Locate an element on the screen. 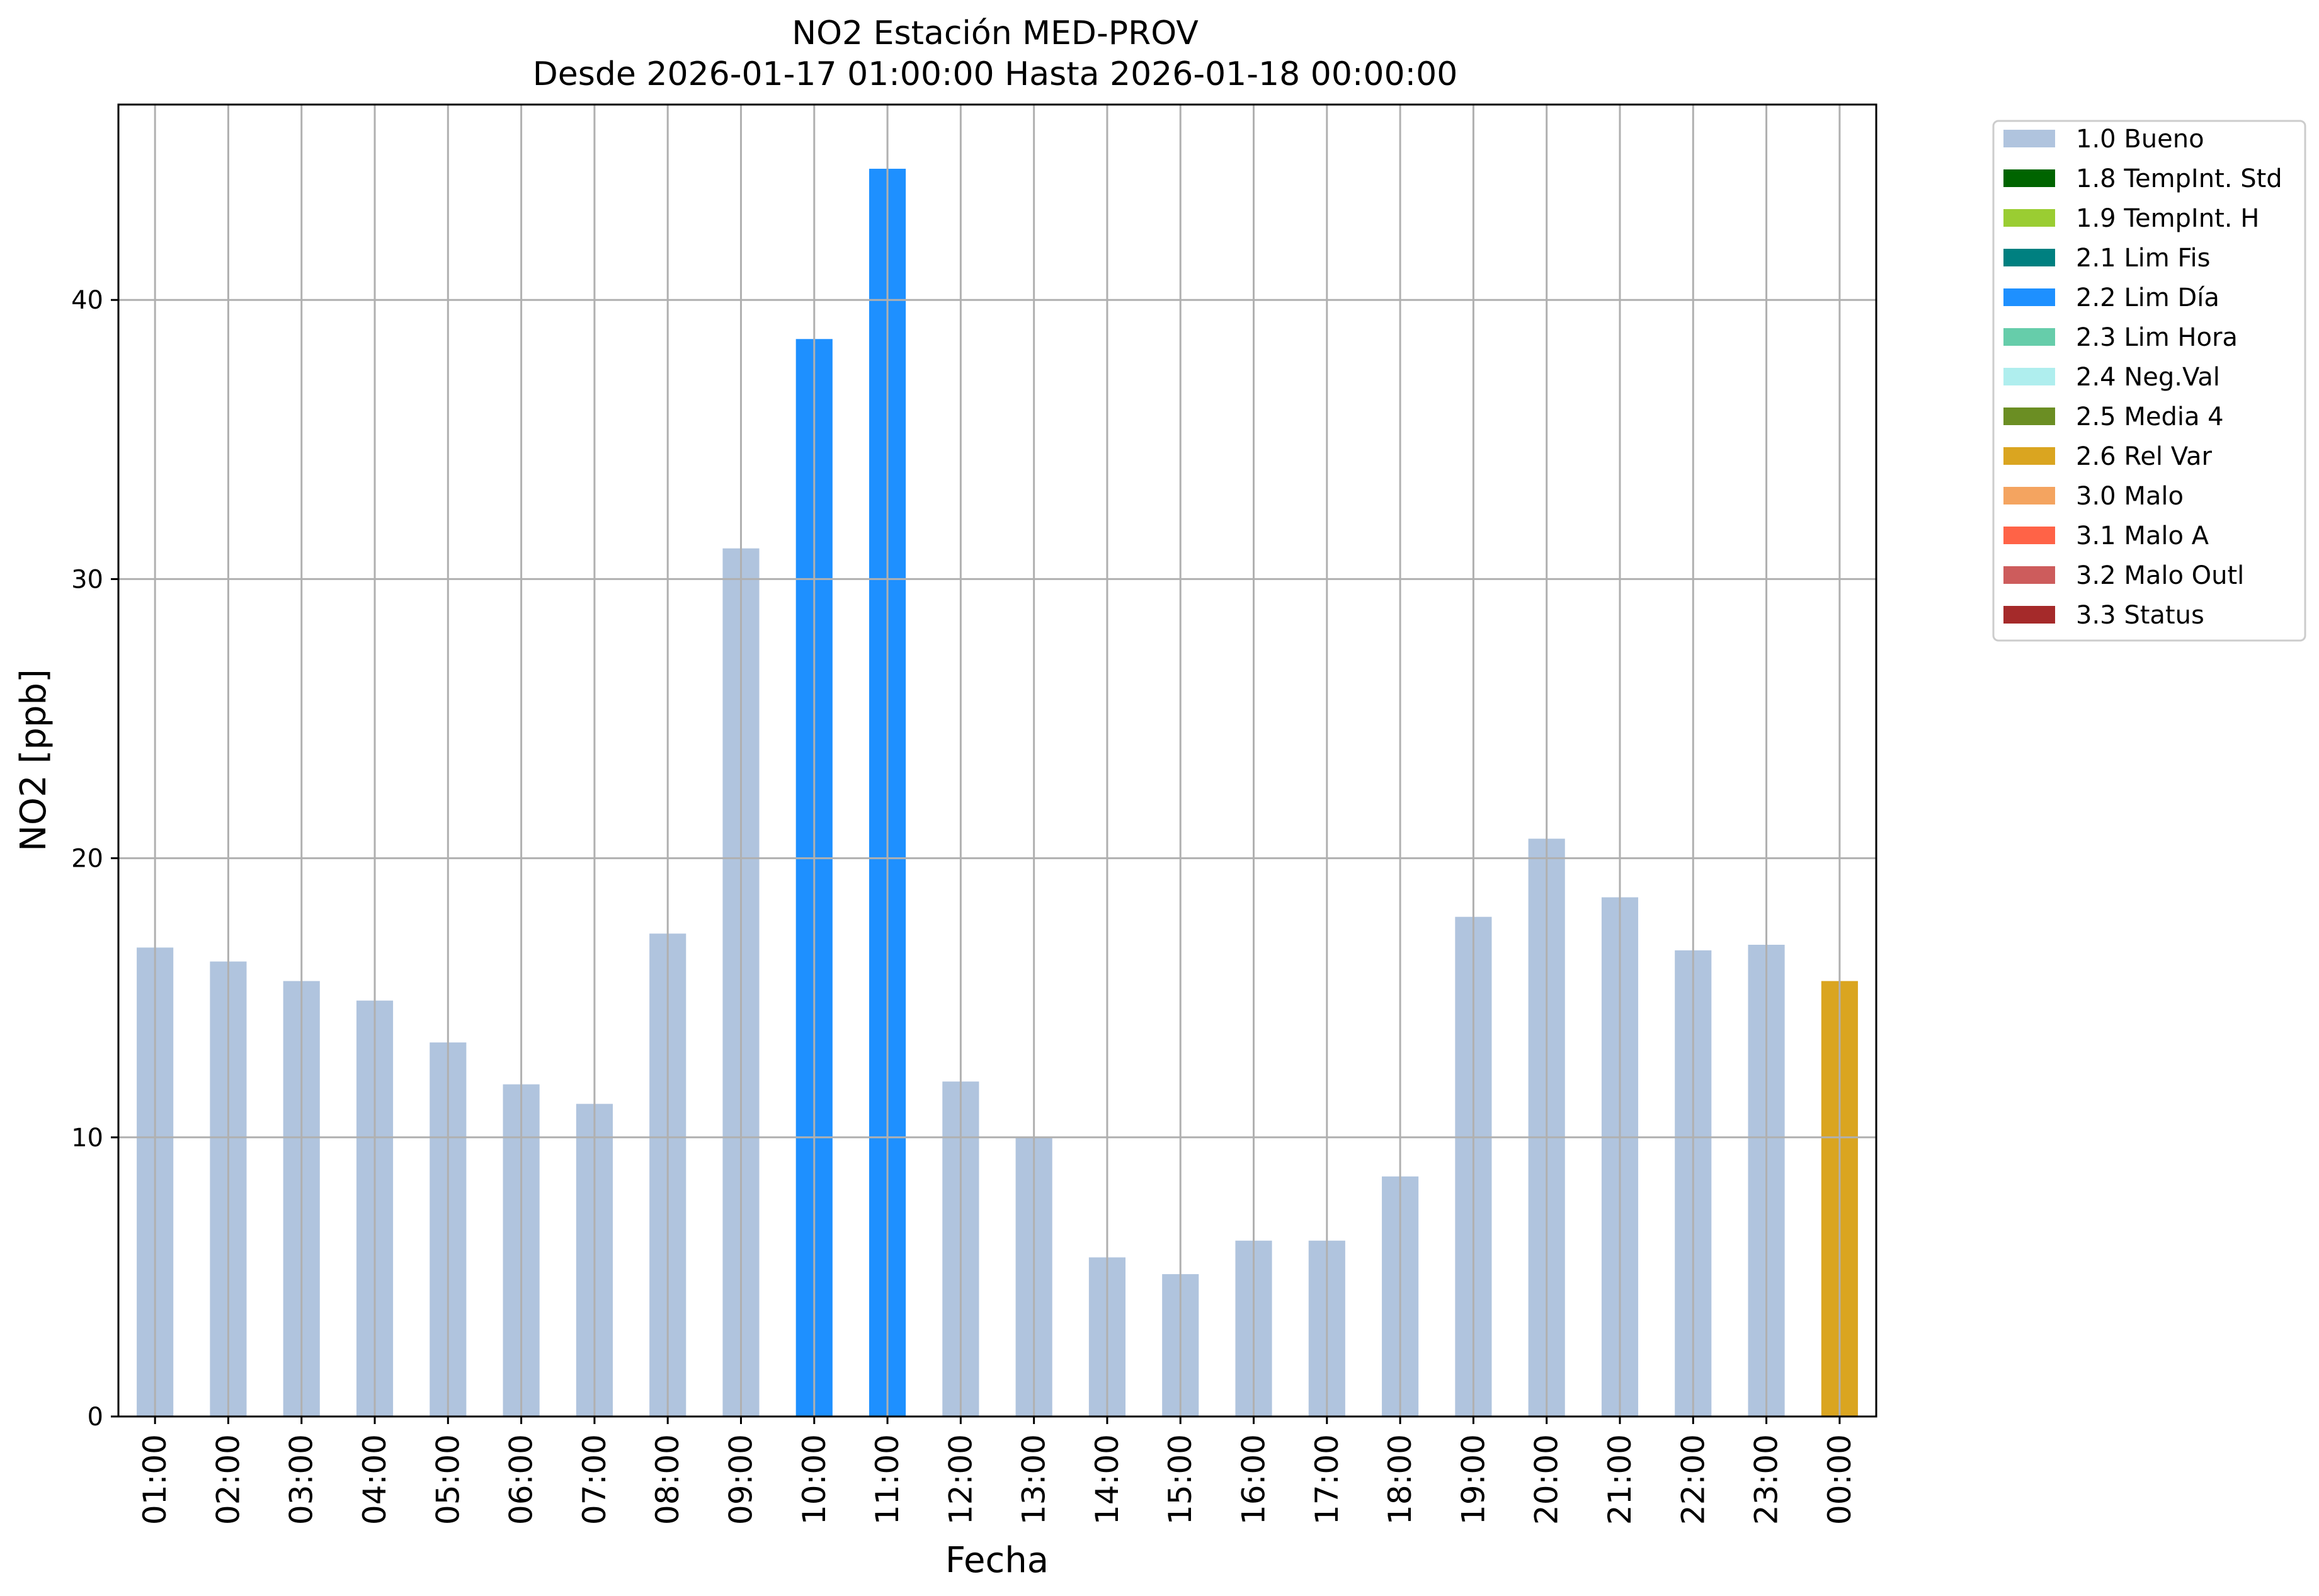 The image size is (2319, 1596). x-tick-label: 01:00 is located at coordinates (155, 1479).